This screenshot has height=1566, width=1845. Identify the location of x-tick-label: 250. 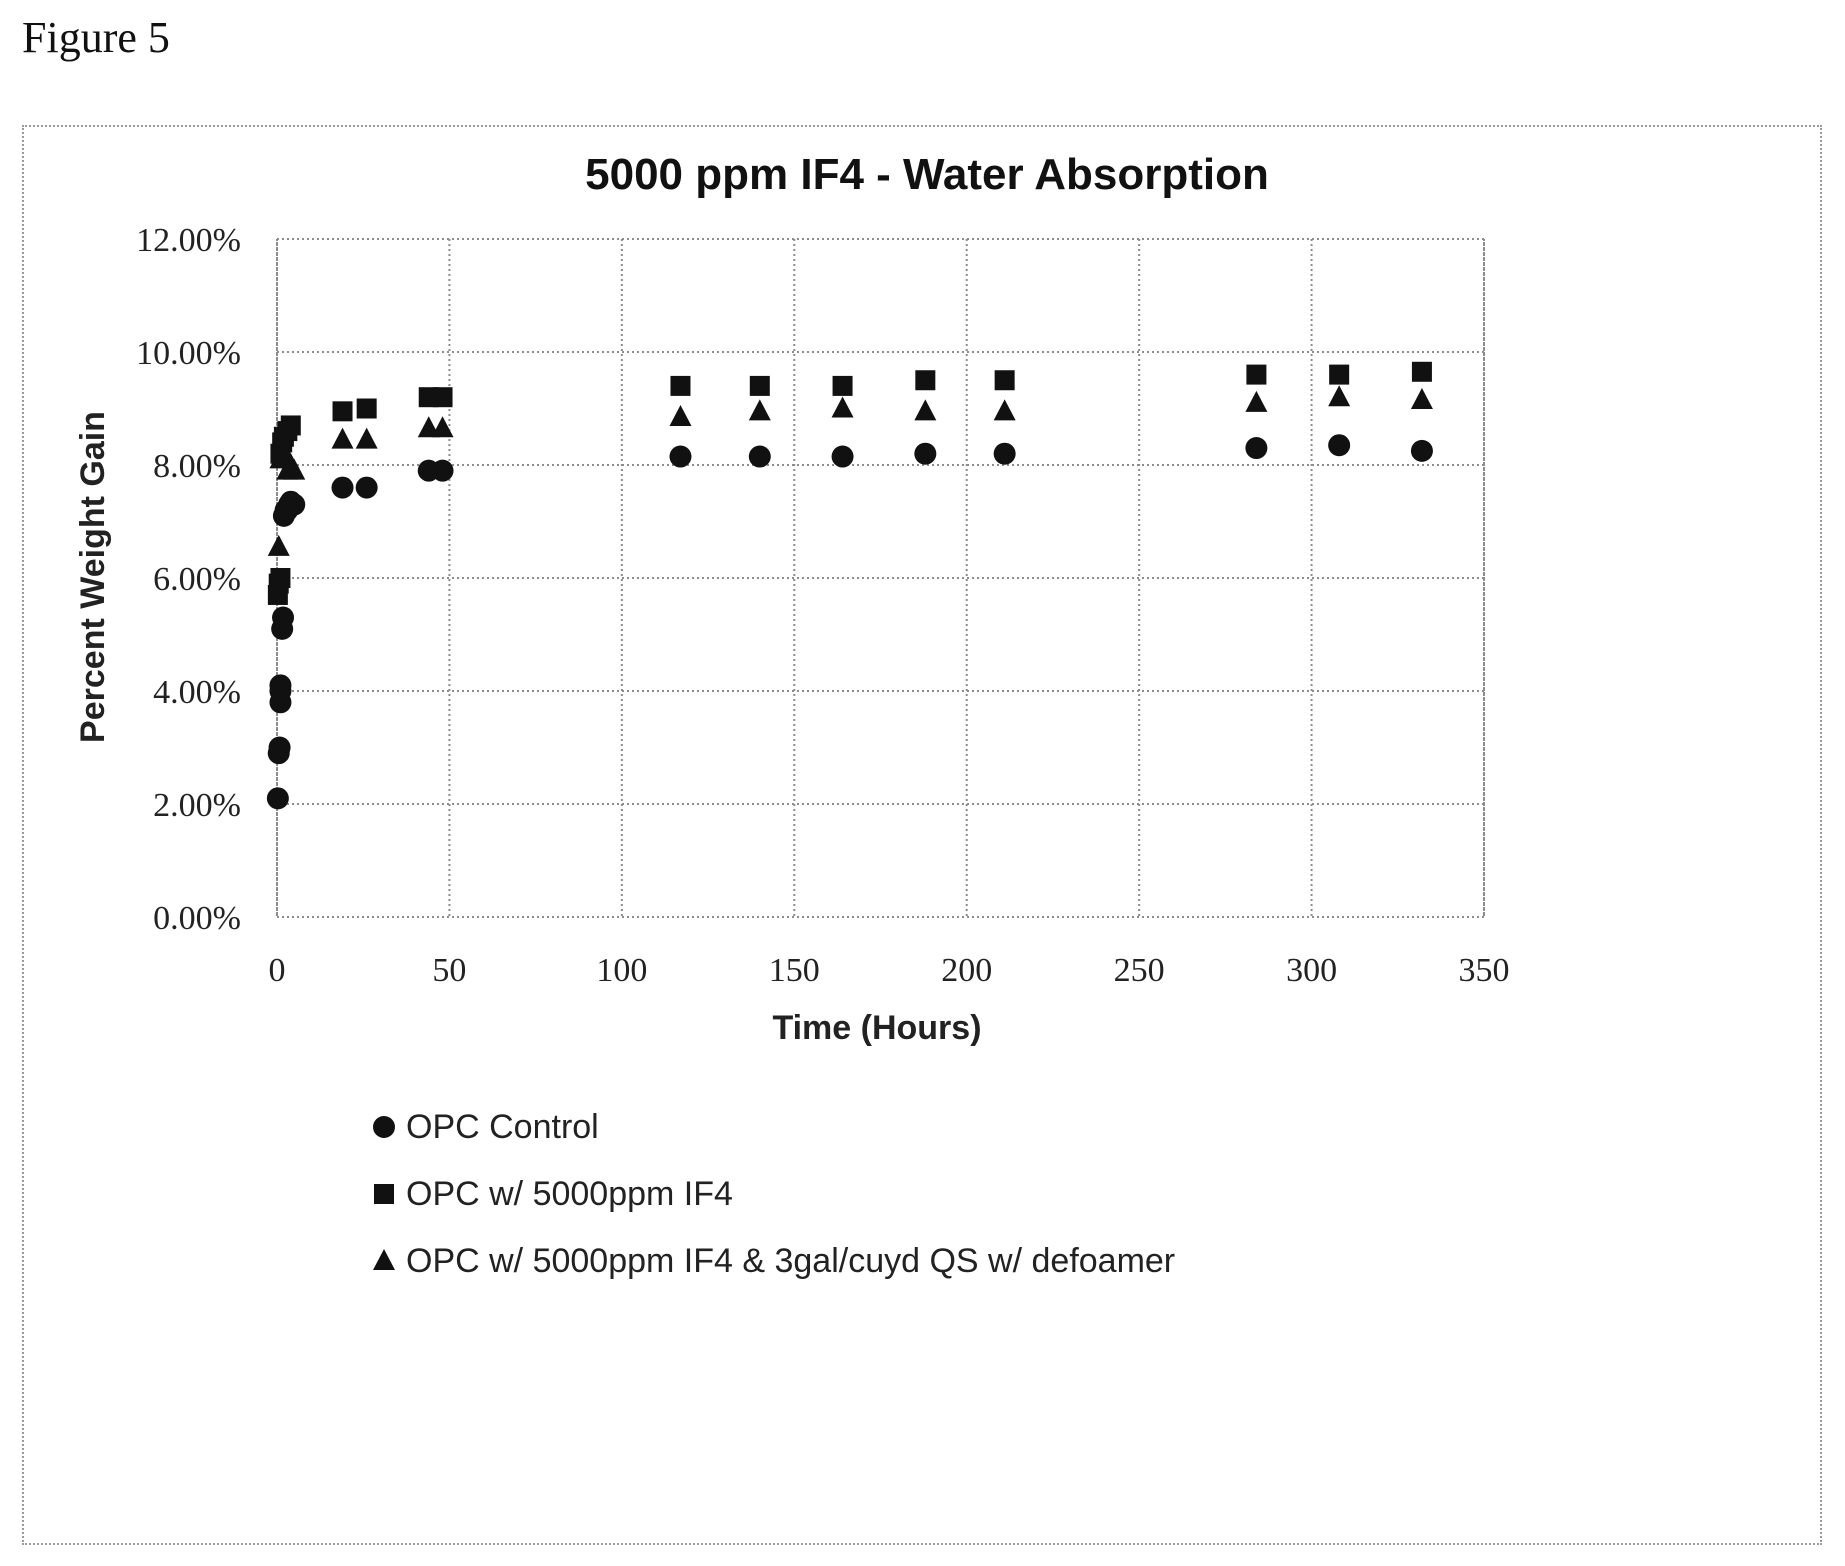
(1139, 970).